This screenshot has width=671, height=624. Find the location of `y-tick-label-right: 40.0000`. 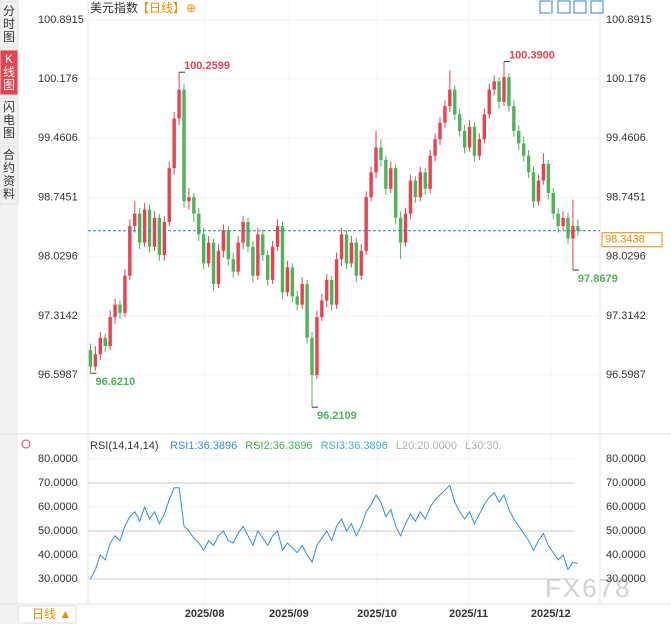

y-tick-label-right: 40.0000 is located at coordinates (626, 555).